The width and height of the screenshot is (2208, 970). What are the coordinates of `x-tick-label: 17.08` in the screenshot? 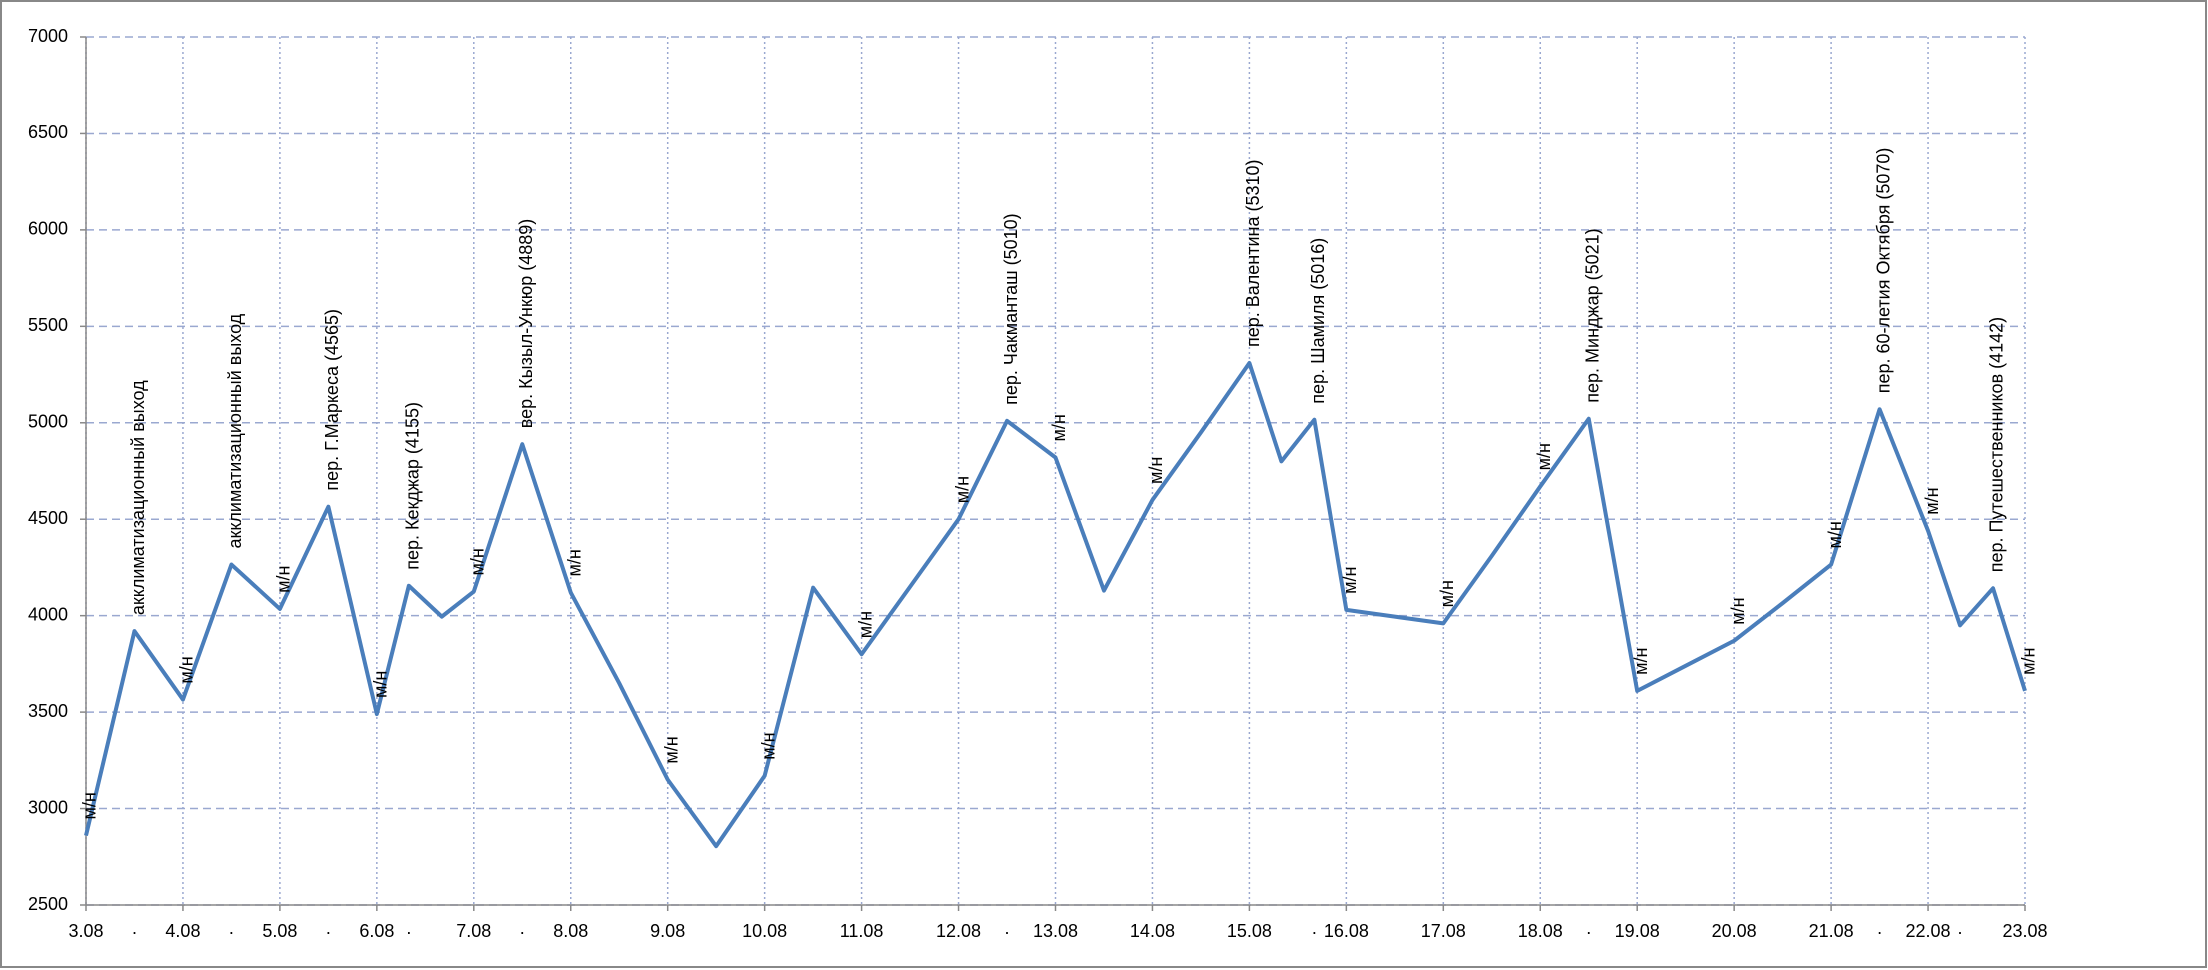 It's located at (1443, 931).